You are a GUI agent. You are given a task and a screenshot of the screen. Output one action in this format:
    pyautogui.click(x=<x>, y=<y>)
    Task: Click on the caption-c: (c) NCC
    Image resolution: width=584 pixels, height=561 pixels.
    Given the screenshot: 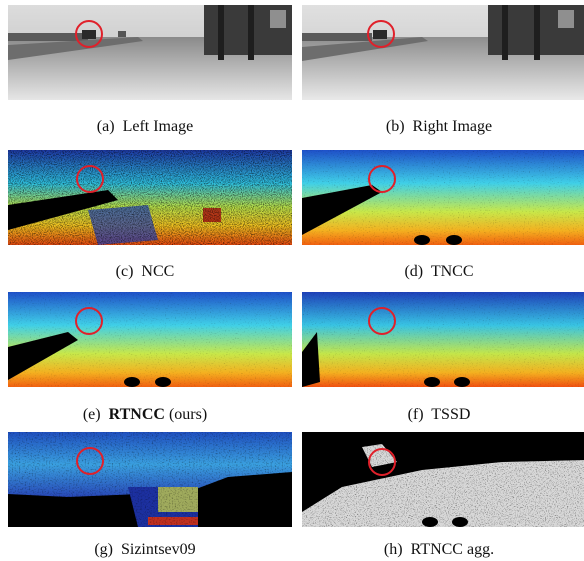 What is the action you would take?
    pyautogui.click(x=145, y=271)
    